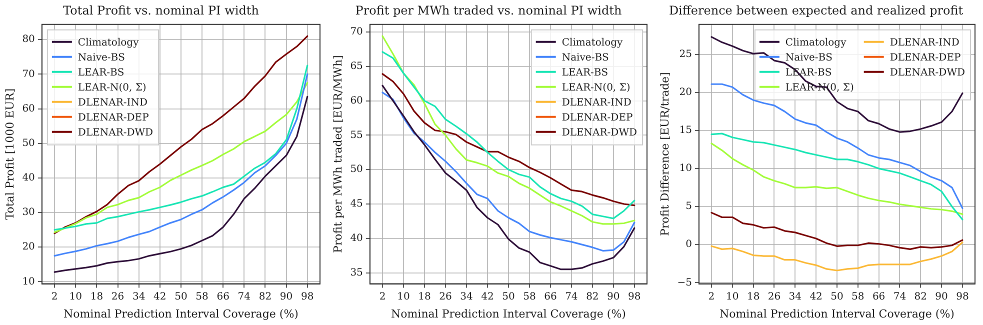  I want to click on y-tick-label: 25, so click(685, 54).